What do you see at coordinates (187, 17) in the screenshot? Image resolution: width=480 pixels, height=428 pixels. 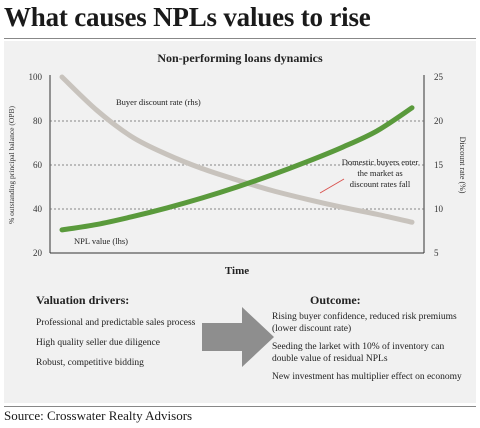 I see `headline: What causes NPLs values to rise` at bounding box center [187, 17].